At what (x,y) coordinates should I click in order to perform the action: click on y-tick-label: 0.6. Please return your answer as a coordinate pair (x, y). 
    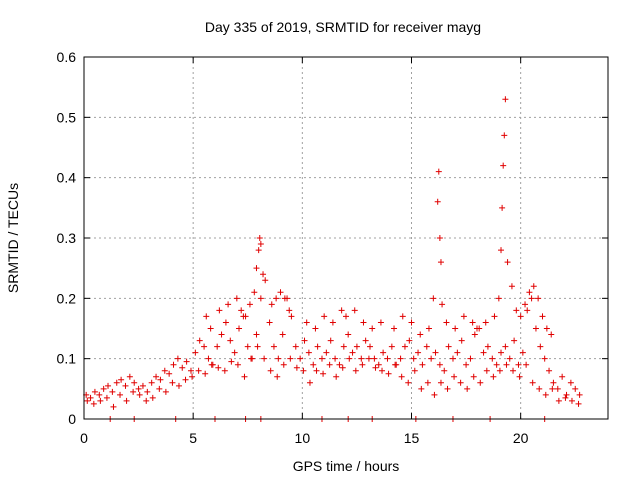
    Looking at the image, I should click on (67, 57).